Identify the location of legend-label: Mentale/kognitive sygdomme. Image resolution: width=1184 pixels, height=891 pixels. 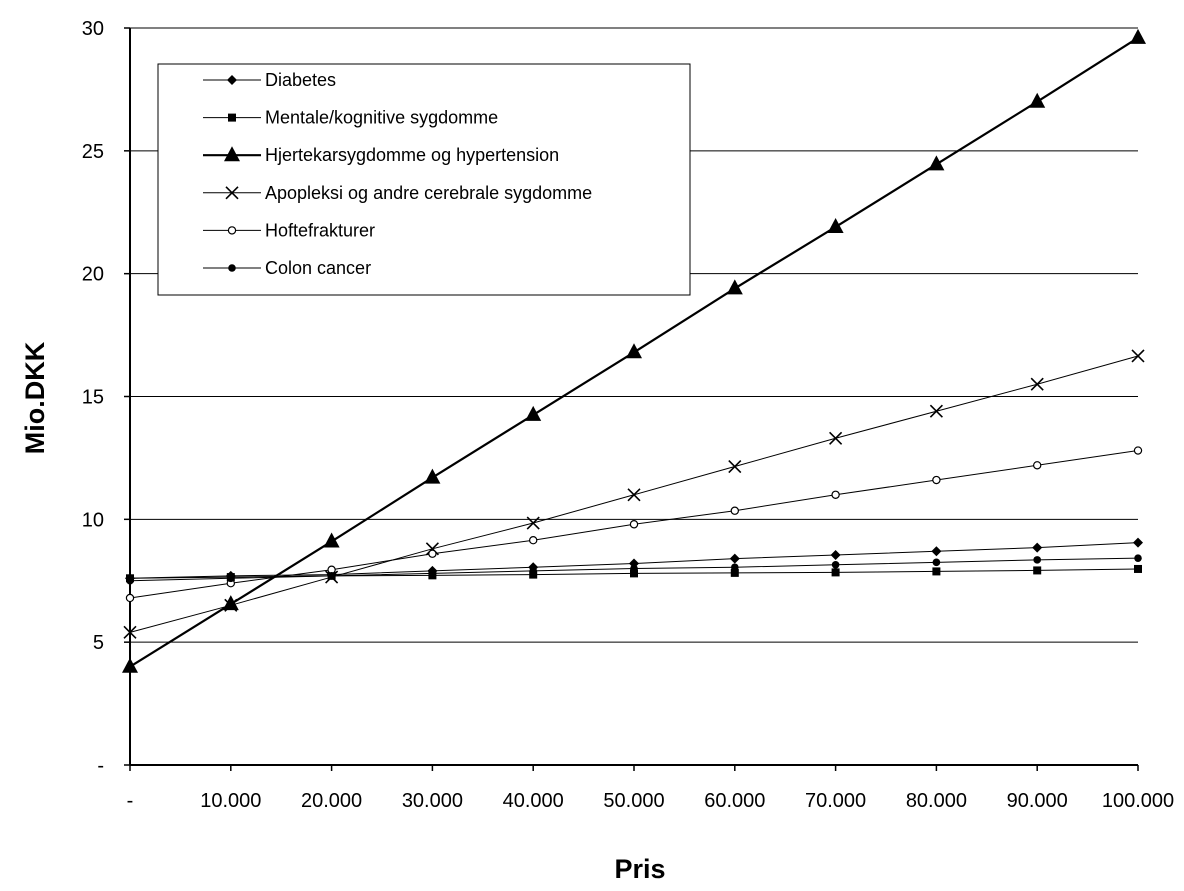
(381, 118).